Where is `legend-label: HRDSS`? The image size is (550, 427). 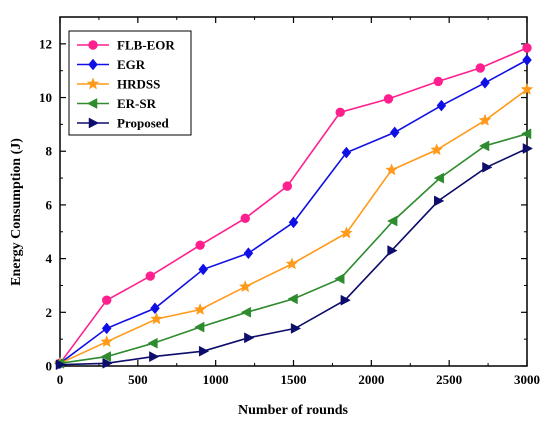 legend-label: HRDSS is located at coordinates (138, 84).